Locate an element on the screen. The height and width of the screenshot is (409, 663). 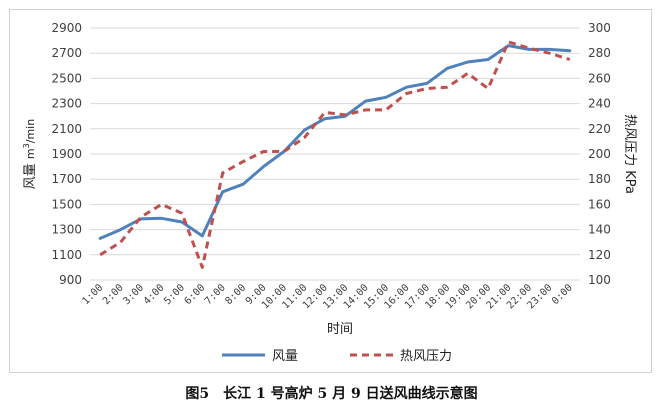
x-tick-label: 2:00 is located at coordinates (113, 294).